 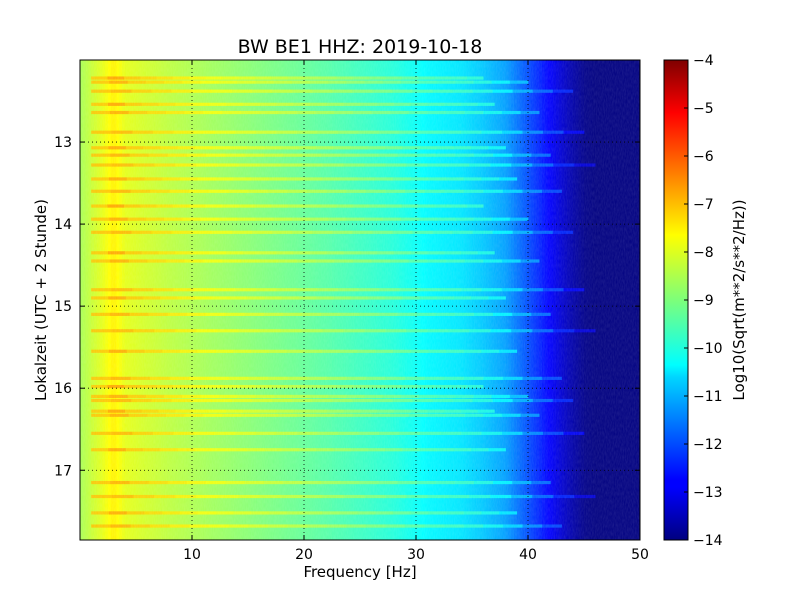 What do you see at coordinates (703, 157) in the screenshot?
I see `colorbar-tick-label: −6` at bounding box center [703, 157].